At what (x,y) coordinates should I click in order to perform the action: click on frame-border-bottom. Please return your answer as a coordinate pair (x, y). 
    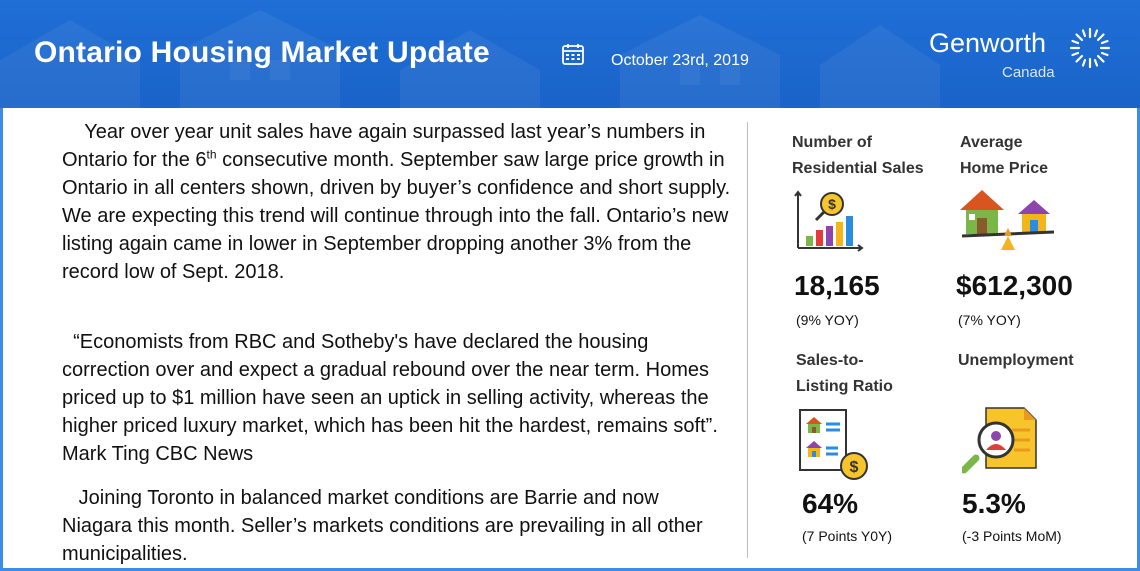
    Looking at the image, I should click on (570, 569).